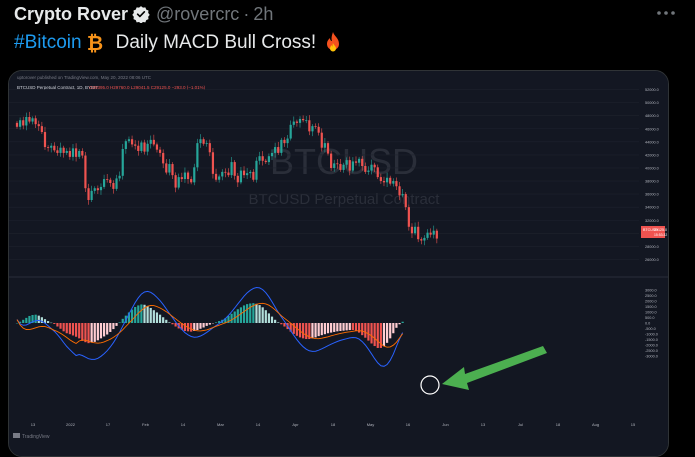  Describe the element at coordinates (651, 335) in the screenshot. I see `macd-tick-label: -1000.0` at that location.